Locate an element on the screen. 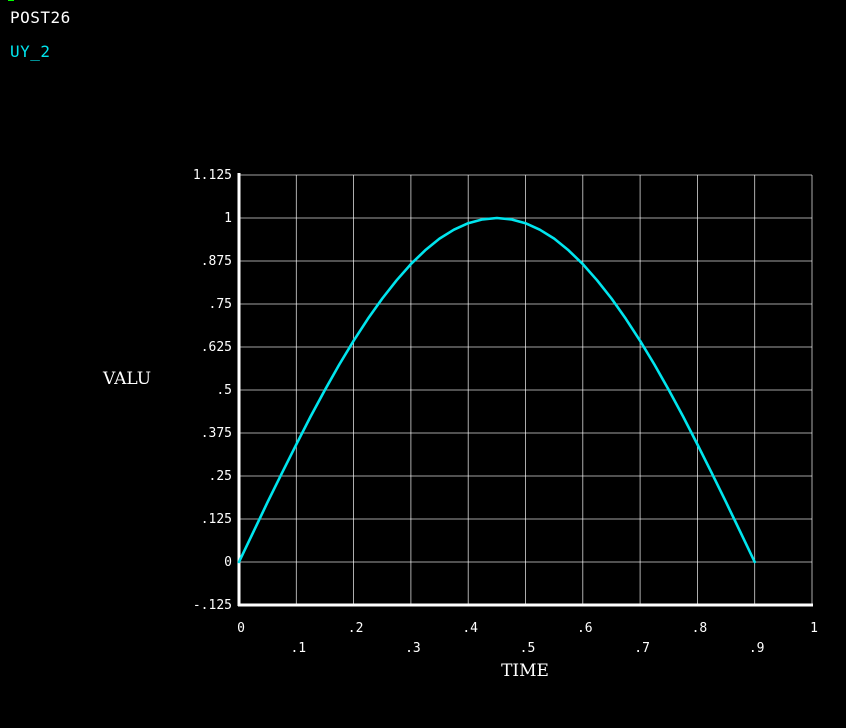 The height and width of the screenshot is (728, 846). y-tick-label: -.125 is located at coordinates (212, 605).